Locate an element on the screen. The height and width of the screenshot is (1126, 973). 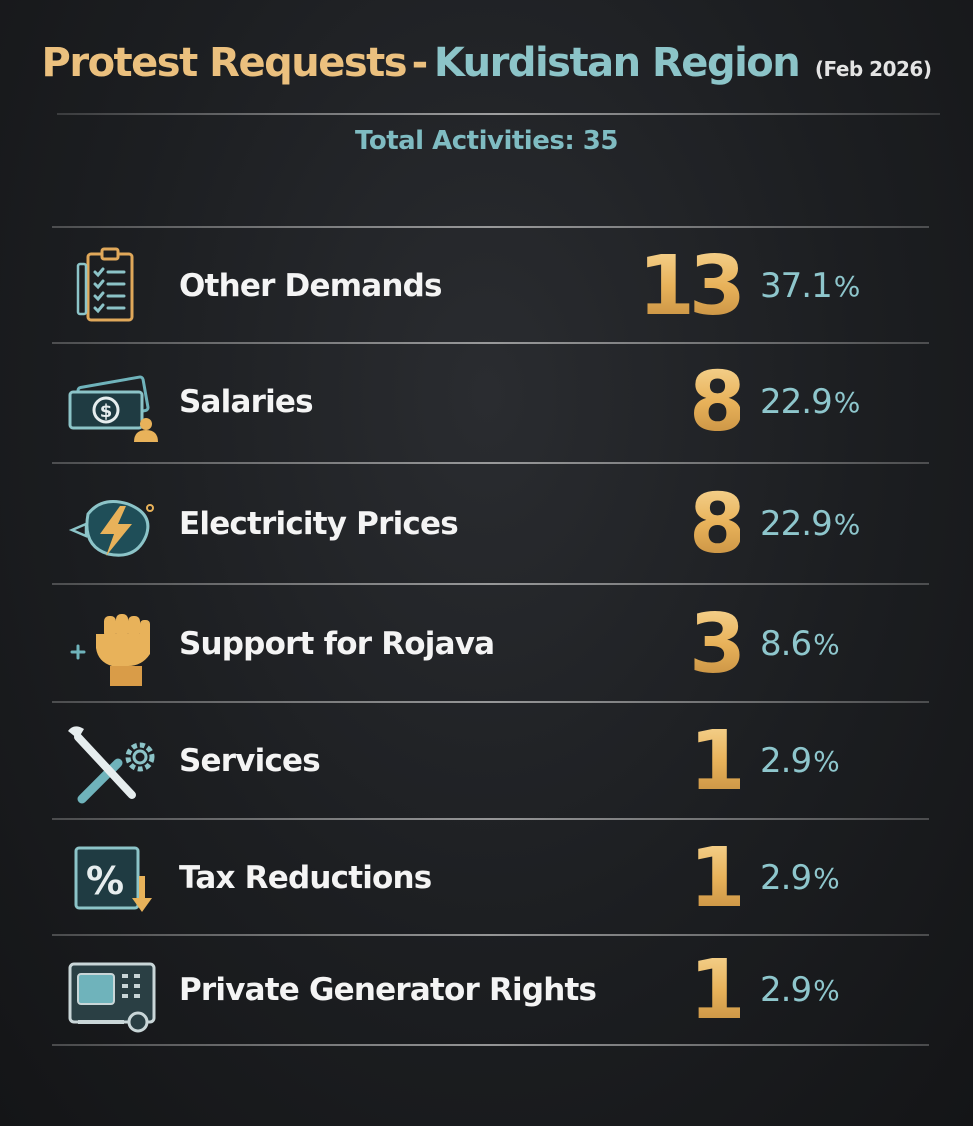
percent-value: 8.6 is located at coordinates (786, 644).